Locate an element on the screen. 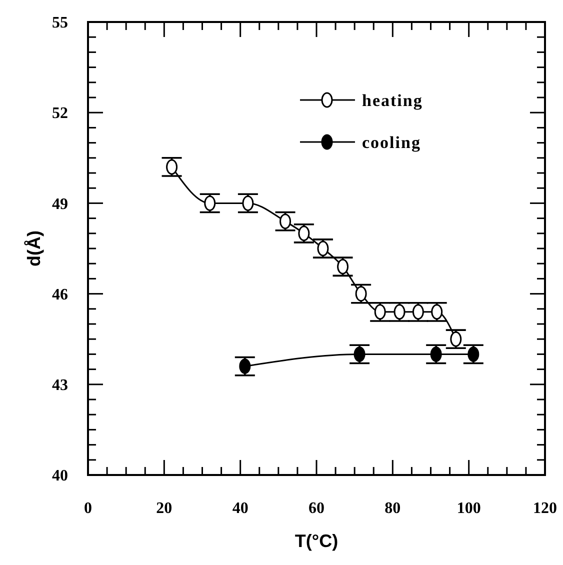 The width and height of the screenshot is (563, 565). x-tick-label: 0 is located at coordinates (88, 508).